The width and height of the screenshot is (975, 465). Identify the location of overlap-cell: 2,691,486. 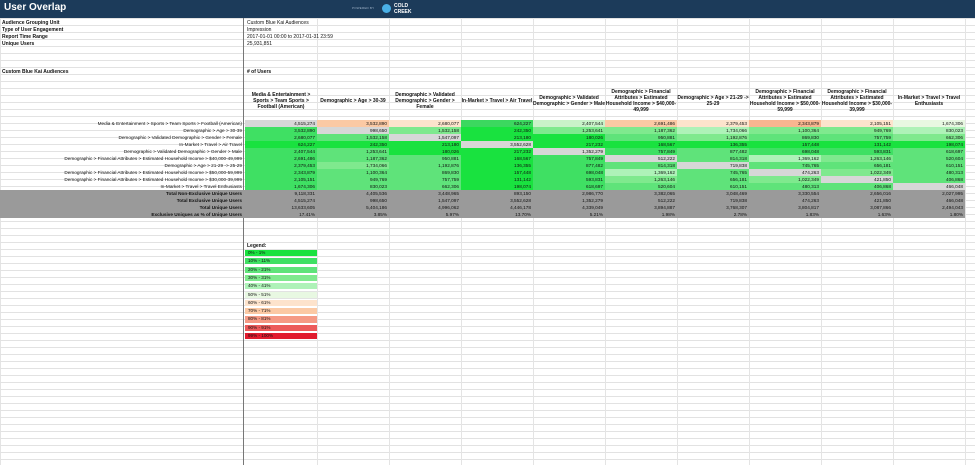
(281, 158).